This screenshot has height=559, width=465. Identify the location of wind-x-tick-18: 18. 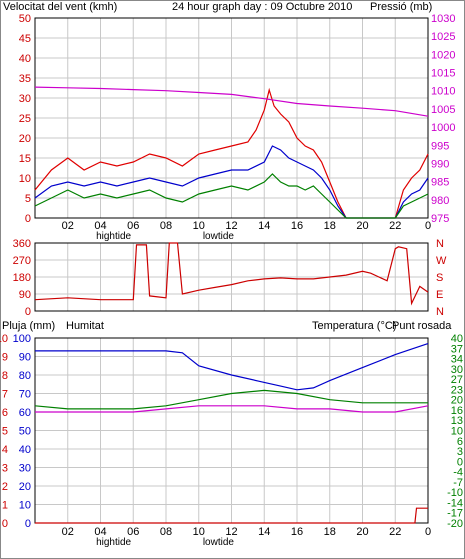
(330, 226).